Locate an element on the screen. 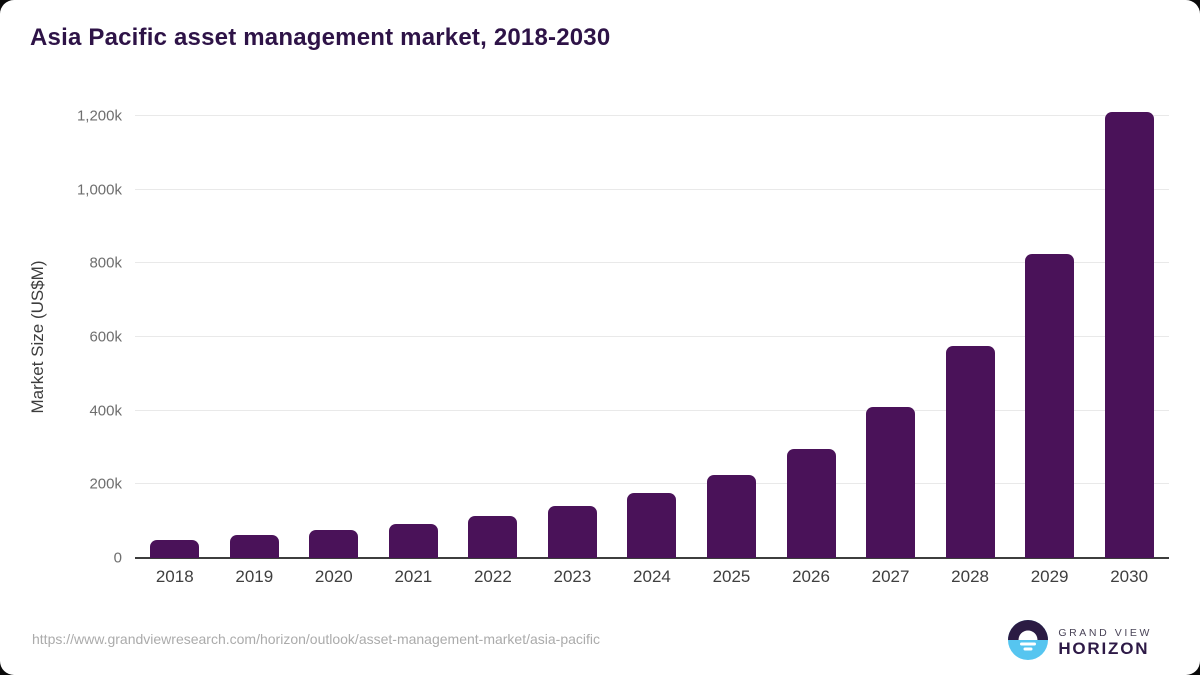 The height and width of the screenshot is (675, 1200). logo-text: GRAND VIEW HORIZON is located at coordinates (1105, 643).